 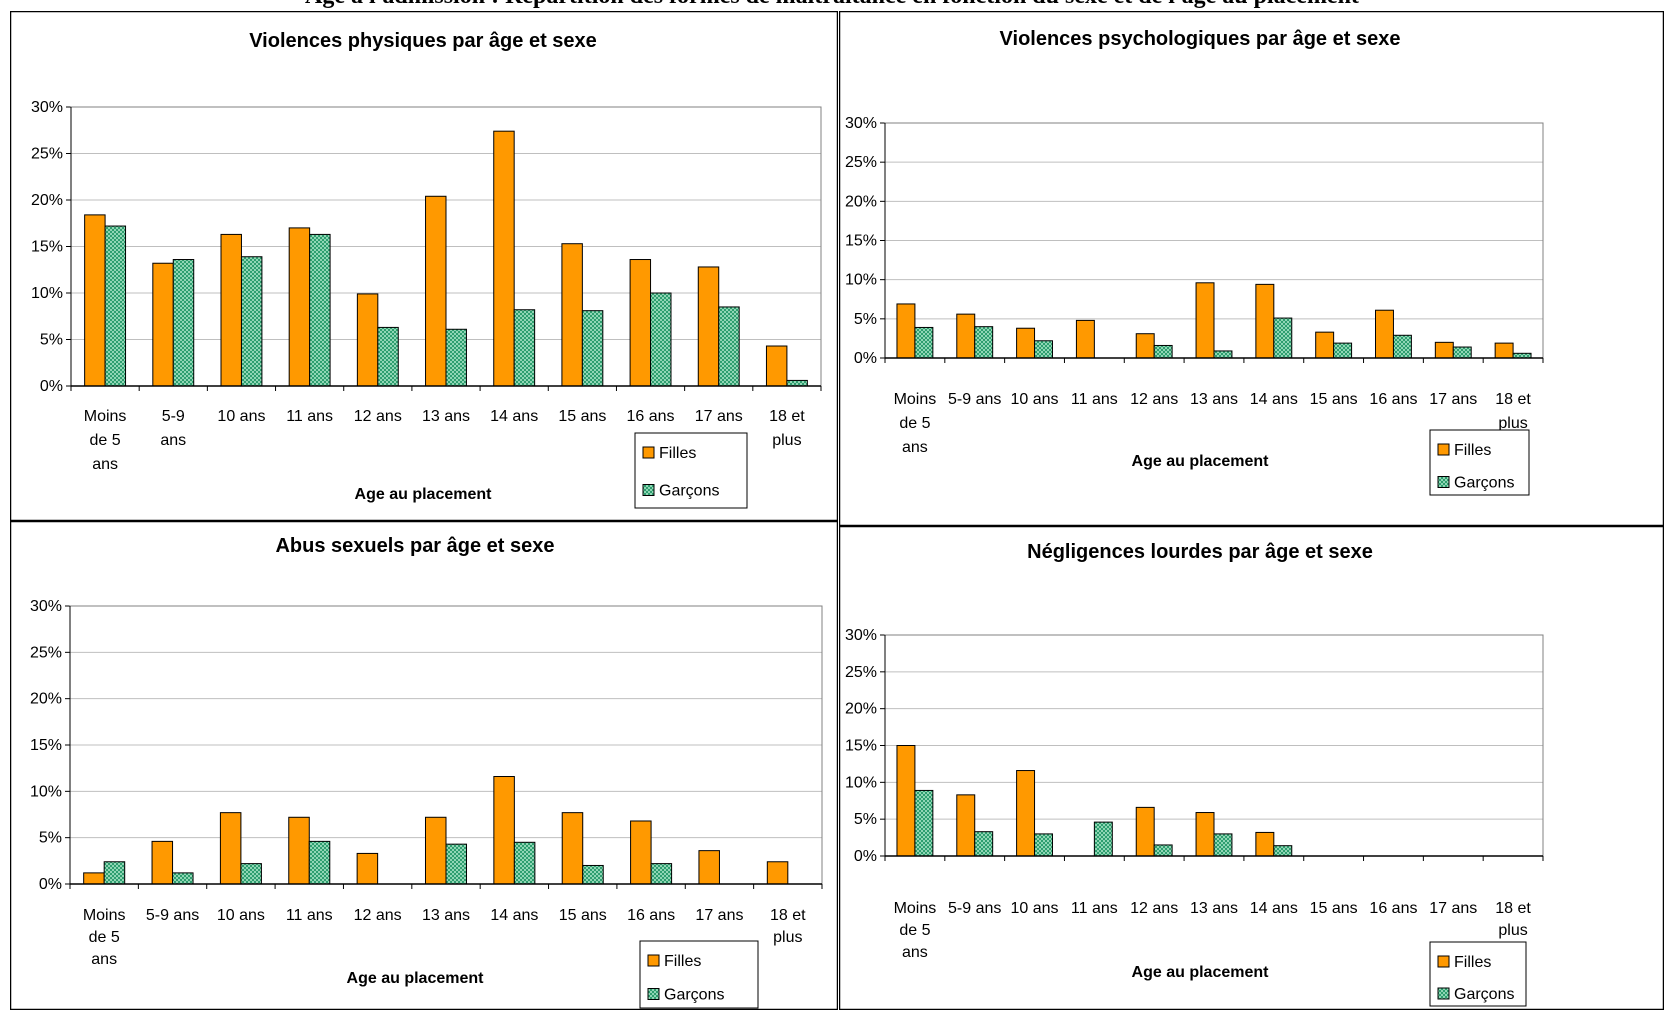 I want to click on chart-title: Violences physiques par âge et sexe, so click(x=423, y=41).